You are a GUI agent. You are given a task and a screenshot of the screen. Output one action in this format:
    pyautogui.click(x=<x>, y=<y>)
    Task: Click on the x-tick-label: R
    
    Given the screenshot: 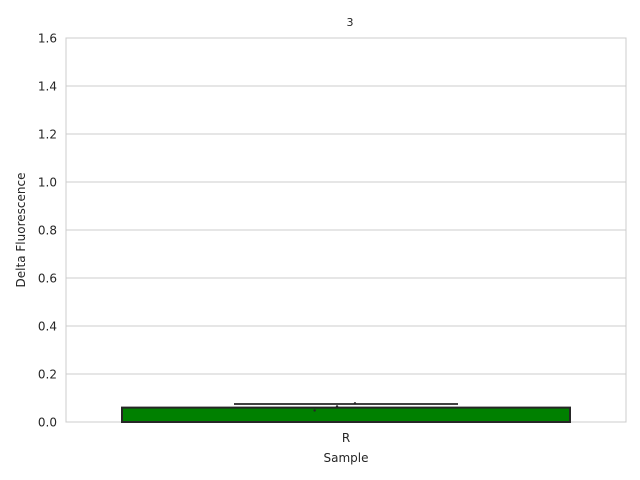 What is the action you would take?
    pyautogui.click(x=346, y=438)
    